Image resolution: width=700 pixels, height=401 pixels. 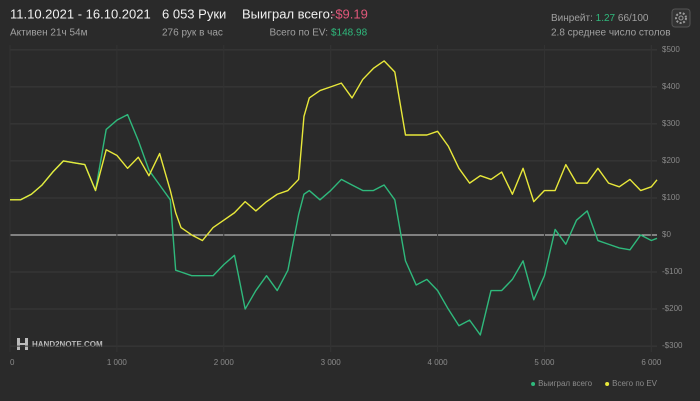 I want to click on y-tick-label: -$100, so click(x=672, y=271).